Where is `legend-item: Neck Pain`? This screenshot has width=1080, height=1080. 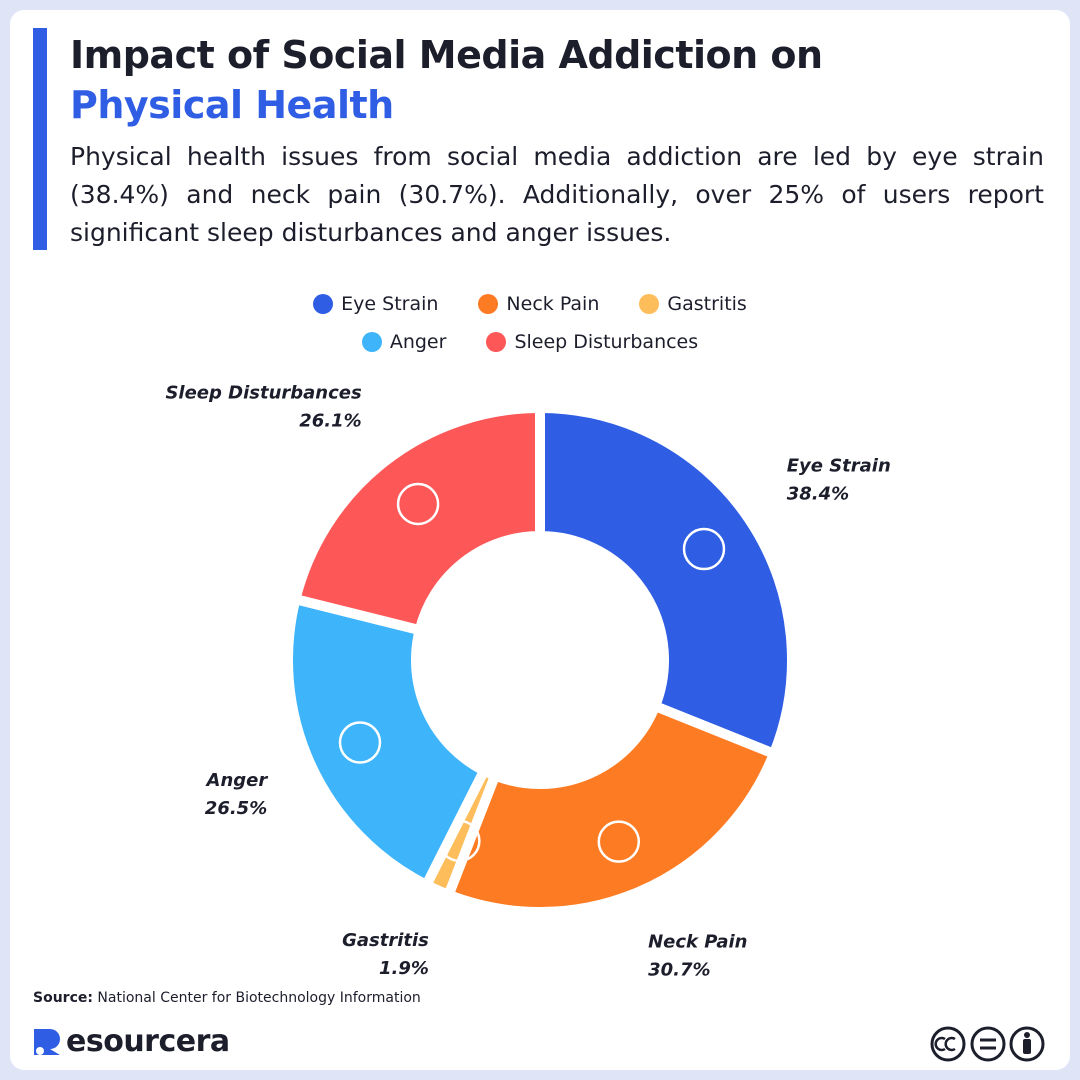 legend-item: Neck Pain is located at coordinates (538, 304).